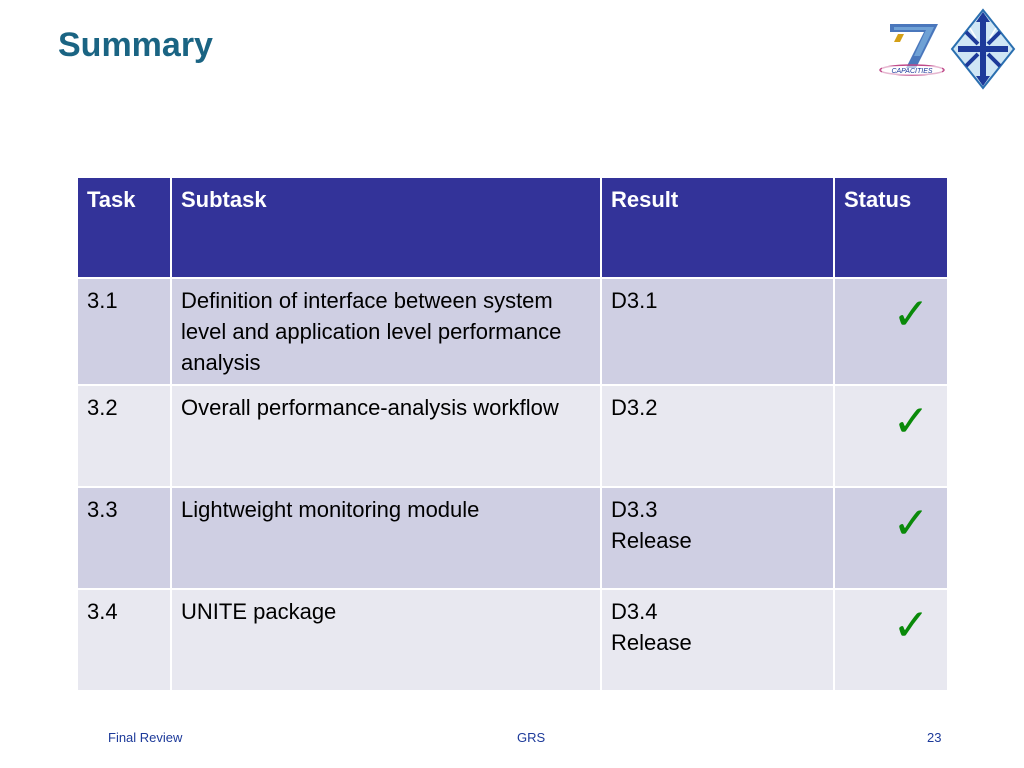 The image size is (1024, 768). I want to click on header-status: Status, so click(891, 227).